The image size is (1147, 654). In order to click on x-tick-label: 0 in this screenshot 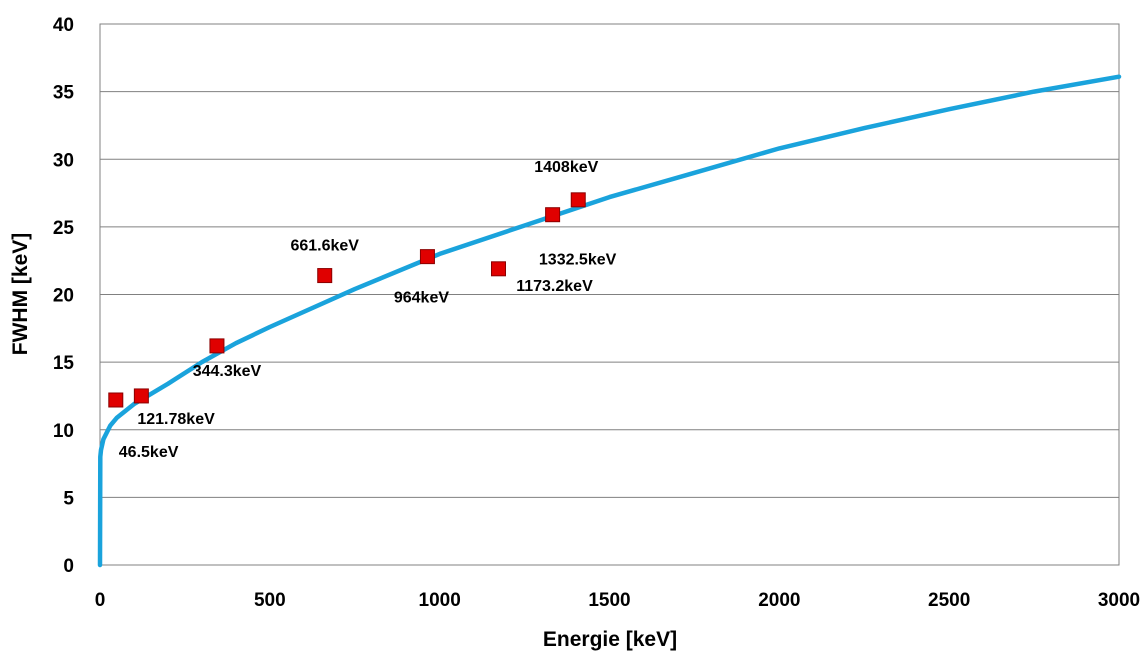, I will do `click(100, 600)`.